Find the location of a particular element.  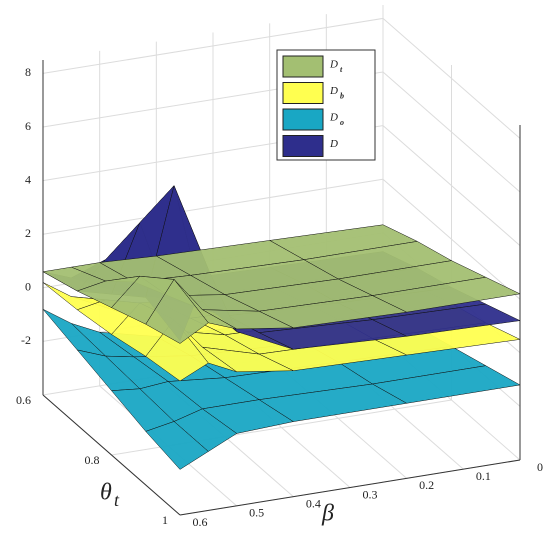

y-axis-label: θ is located at coordinates (106, 493).